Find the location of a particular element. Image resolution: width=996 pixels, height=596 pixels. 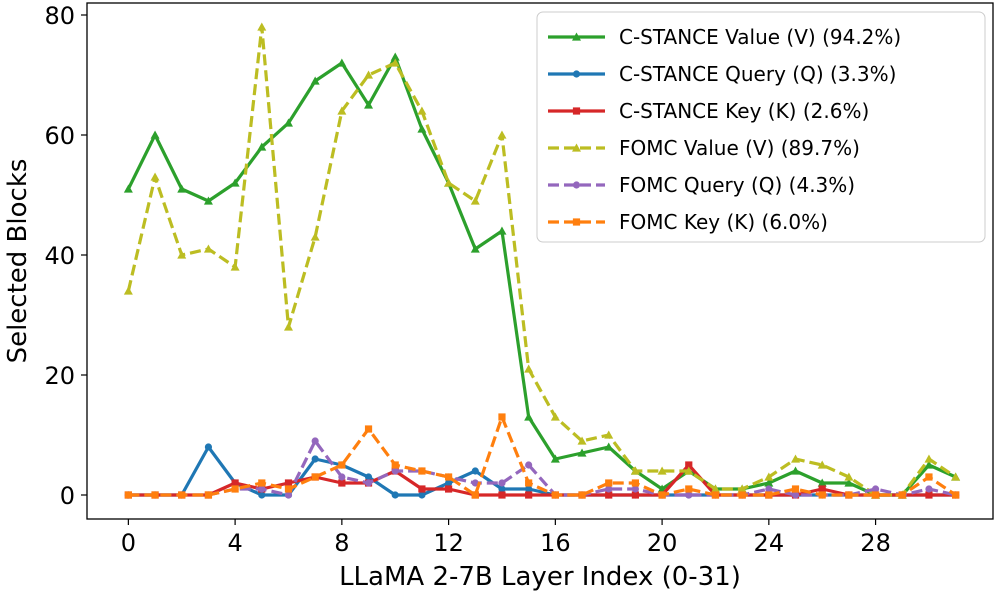

y-tick-label: 40 is located at coordinates (59, 256).